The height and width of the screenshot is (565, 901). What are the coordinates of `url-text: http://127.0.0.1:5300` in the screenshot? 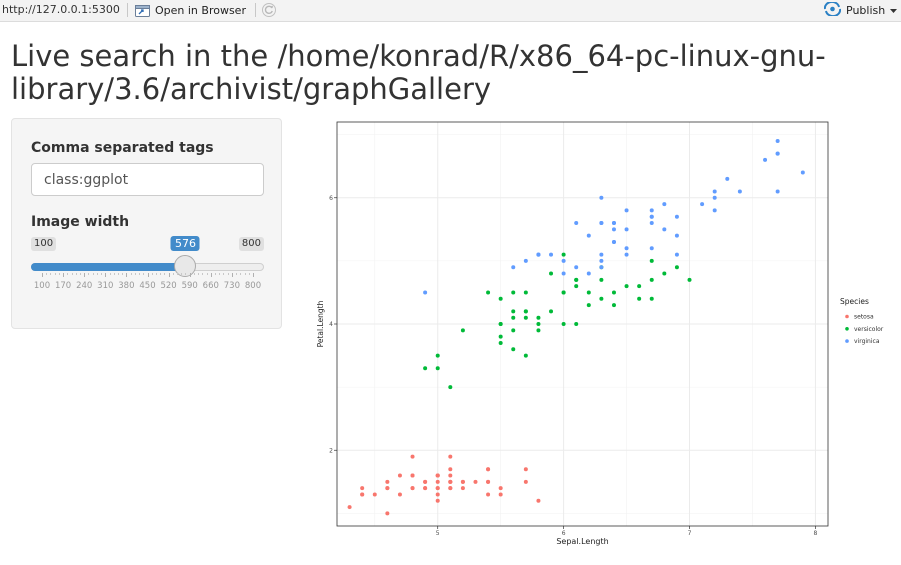 It's located at (61, 9).